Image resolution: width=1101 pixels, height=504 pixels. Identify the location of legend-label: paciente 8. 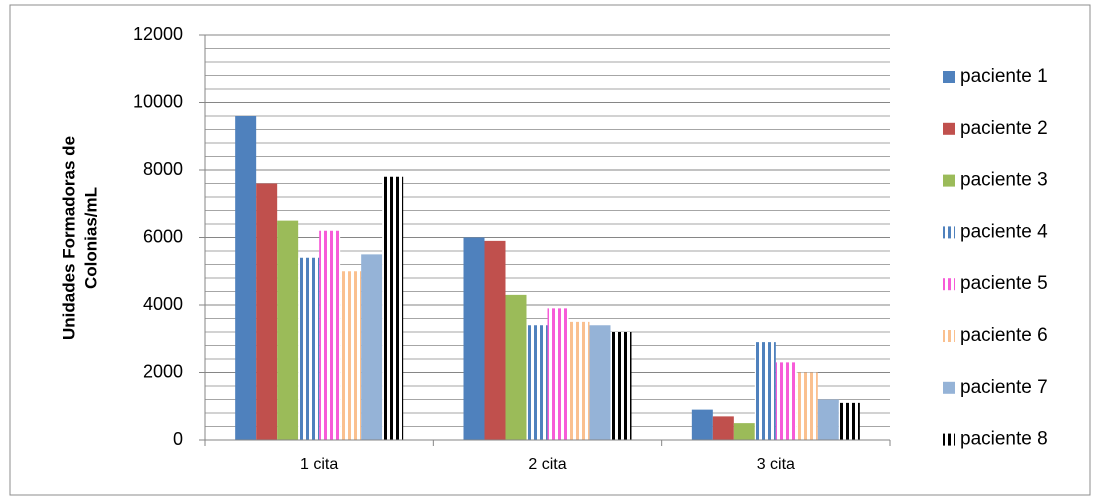
(1004, 439).